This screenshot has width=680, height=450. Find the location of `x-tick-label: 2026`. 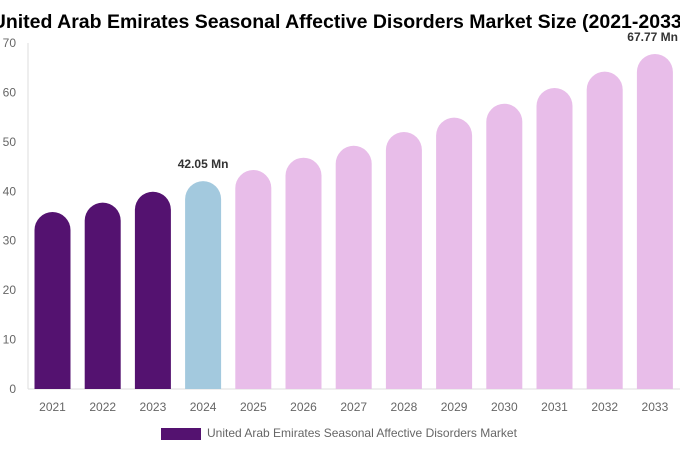

x-tick-label: 2026 is located at coordinates (303, 407).